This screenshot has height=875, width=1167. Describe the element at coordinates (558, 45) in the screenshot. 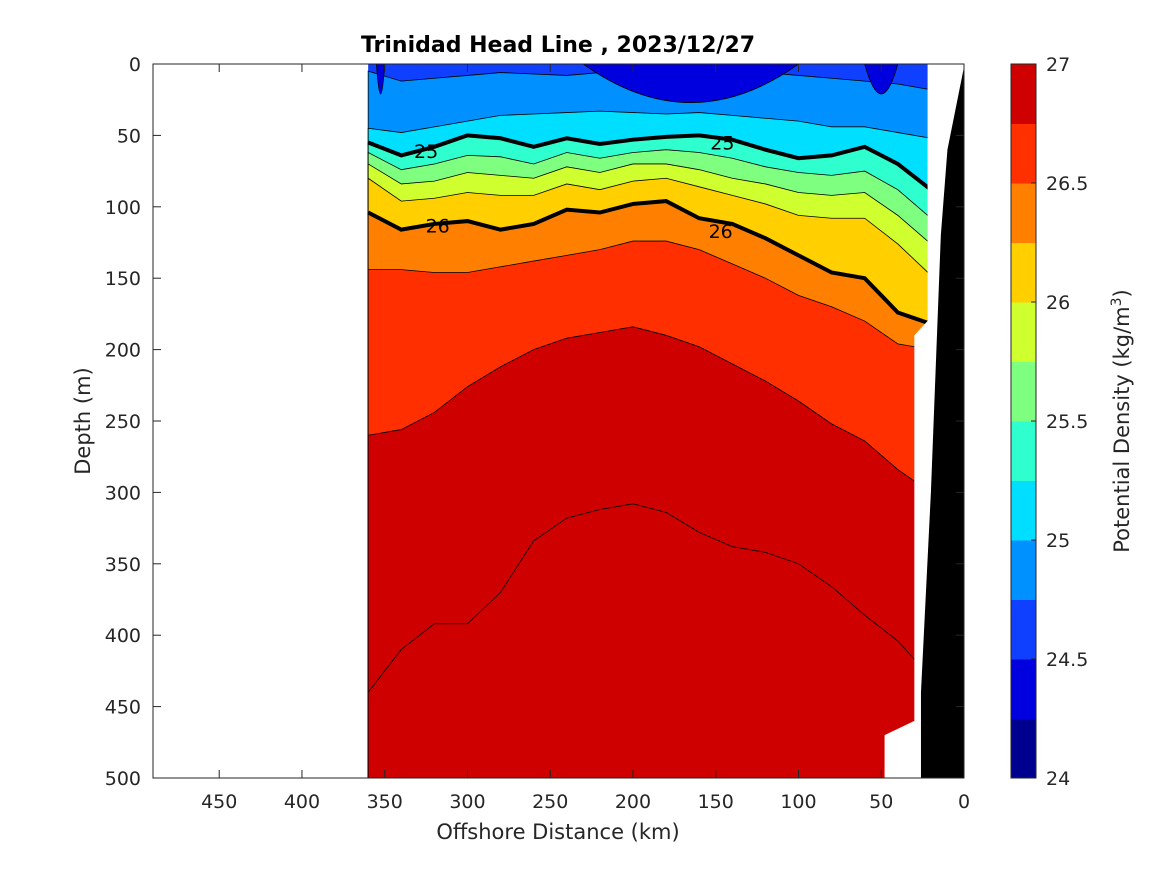

I see `chart-title: Trinidad Head Line , 2023/12/27` at that location.